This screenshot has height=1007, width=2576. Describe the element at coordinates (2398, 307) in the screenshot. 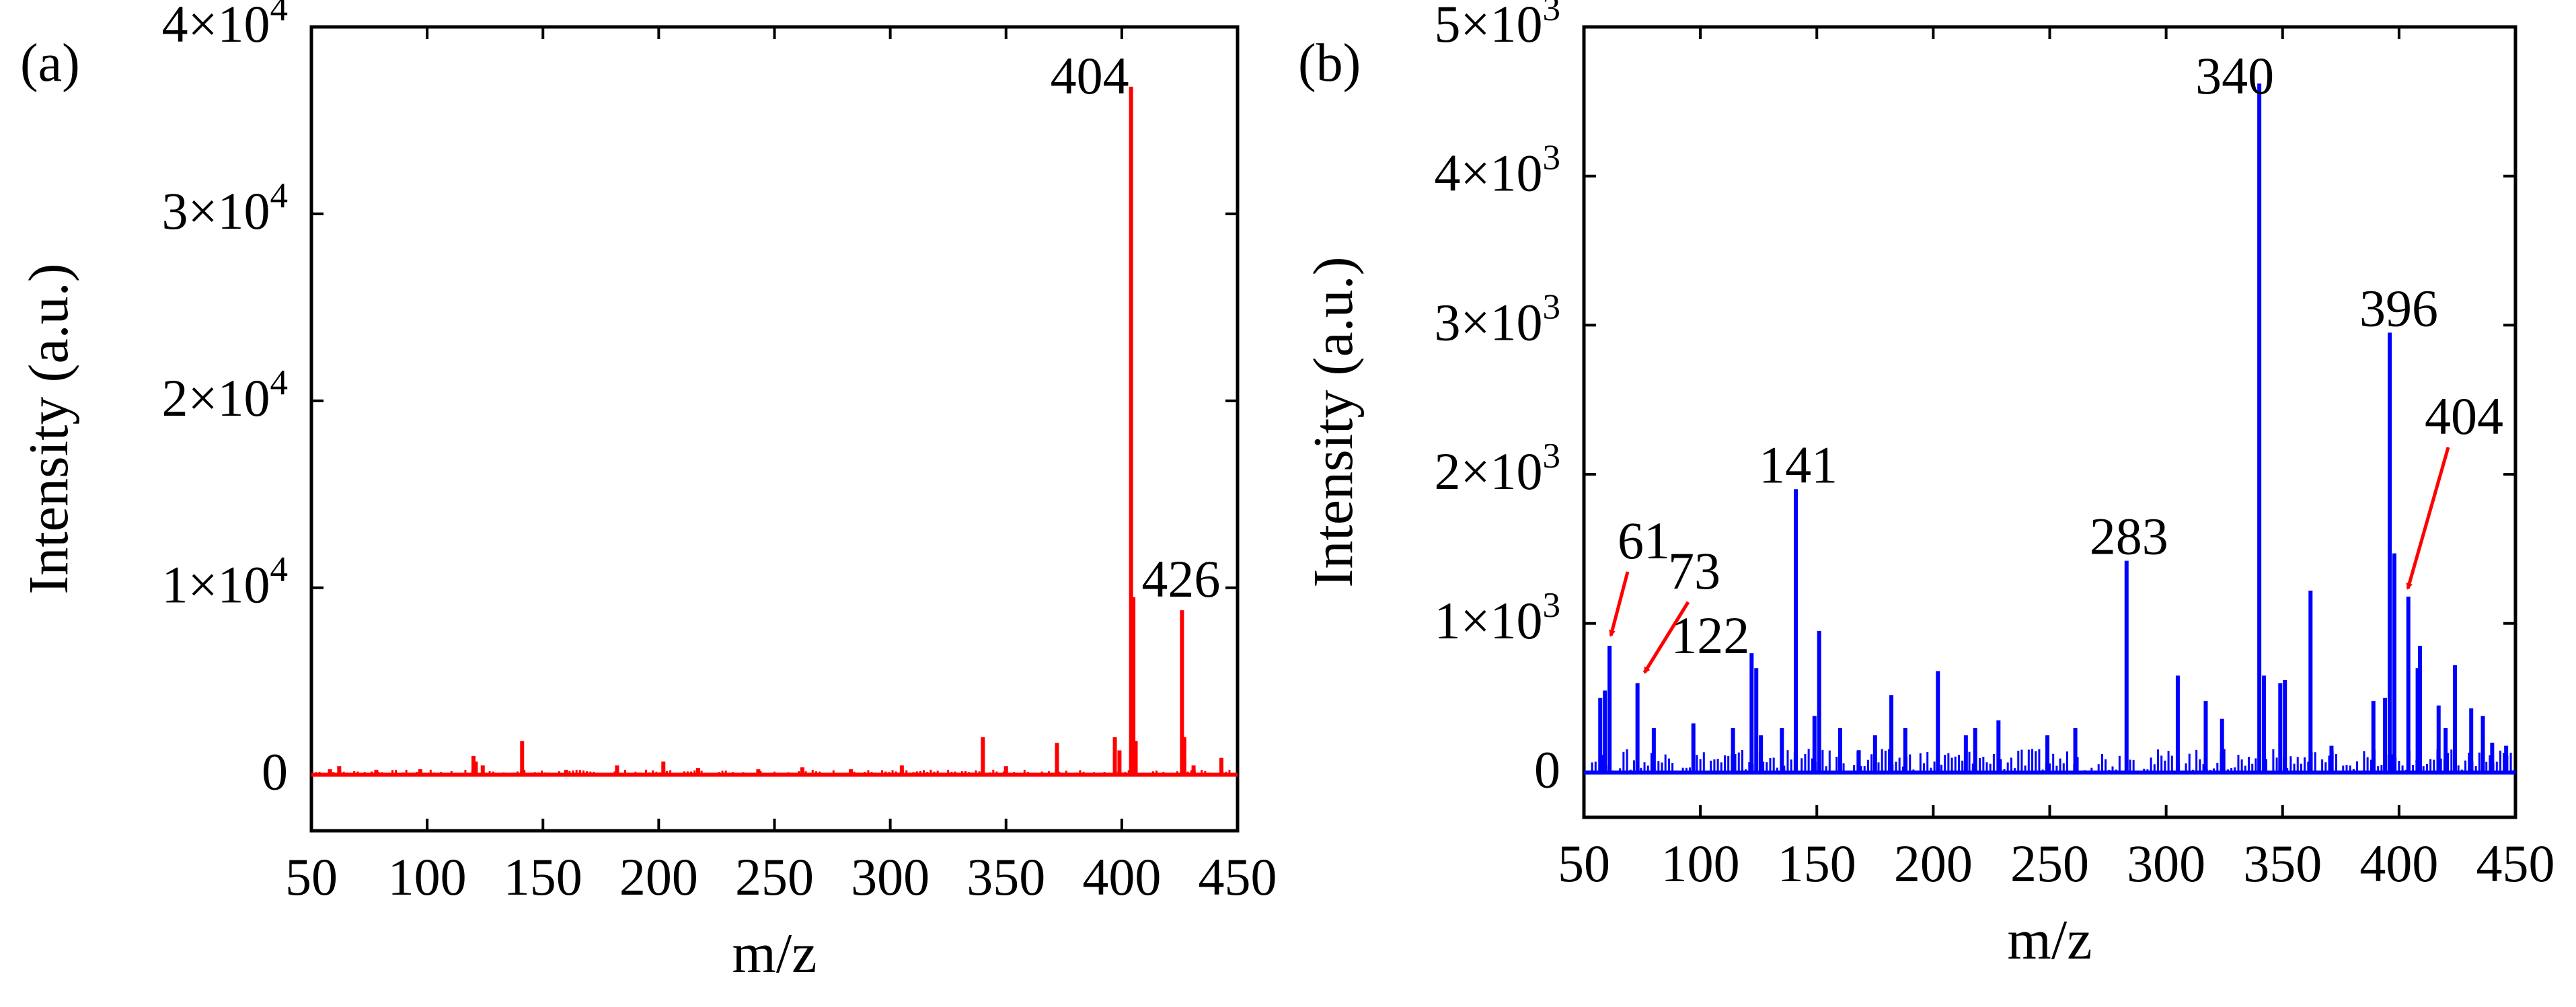

I see `peak-label: 396` at that location.